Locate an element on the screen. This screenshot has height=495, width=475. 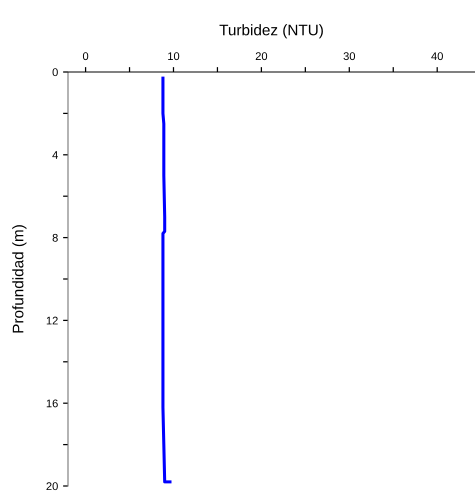
y-tick-label: 8 is located at coordinates (55, 238).